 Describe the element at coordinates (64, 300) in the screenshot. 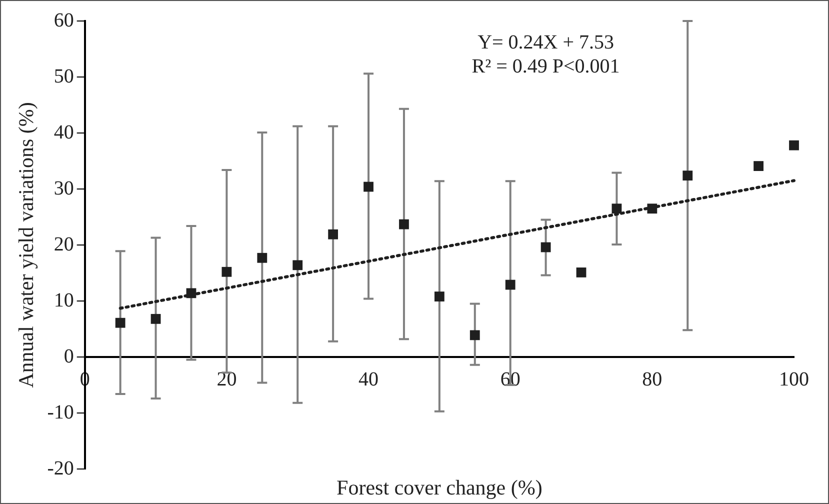

I see `y-tick-label: 10` at that location.